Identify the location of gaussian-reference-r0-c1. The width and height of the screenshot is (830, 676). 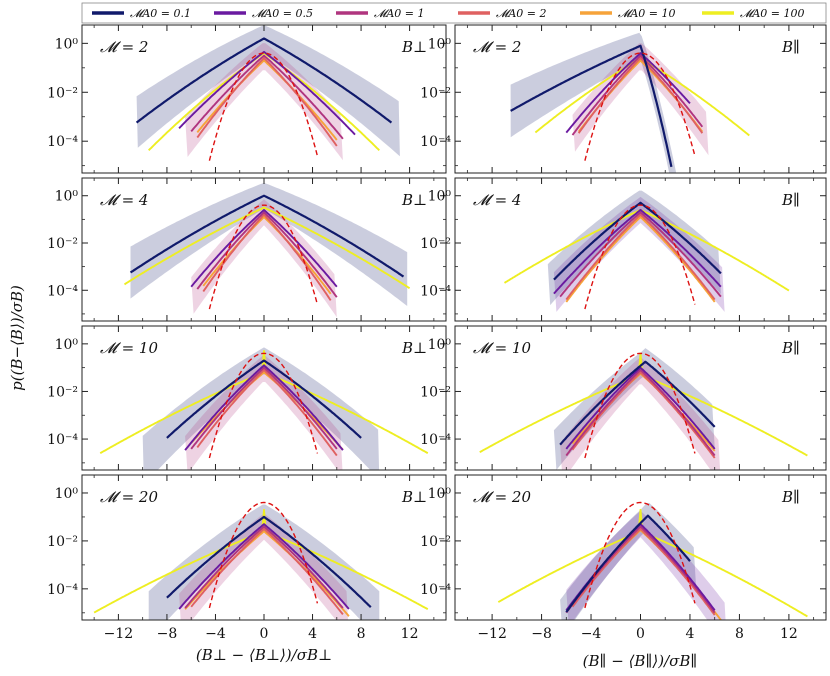
(640, 106).